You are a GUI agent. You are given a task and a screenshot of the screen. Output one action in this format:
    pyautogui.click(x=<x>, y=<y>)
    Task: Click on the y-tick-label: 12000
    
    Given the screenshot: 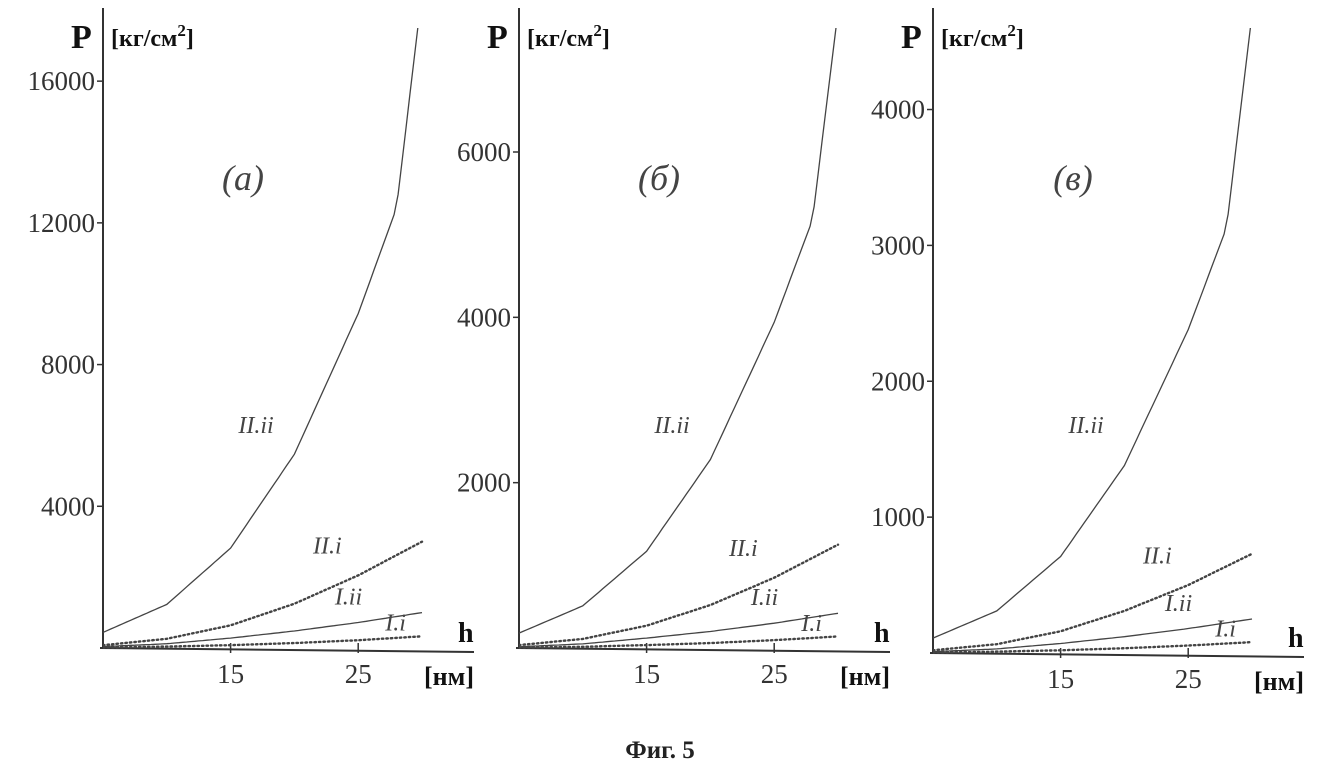 What is the action you would take?
    pyautogui.click(x=62, y=223)
    